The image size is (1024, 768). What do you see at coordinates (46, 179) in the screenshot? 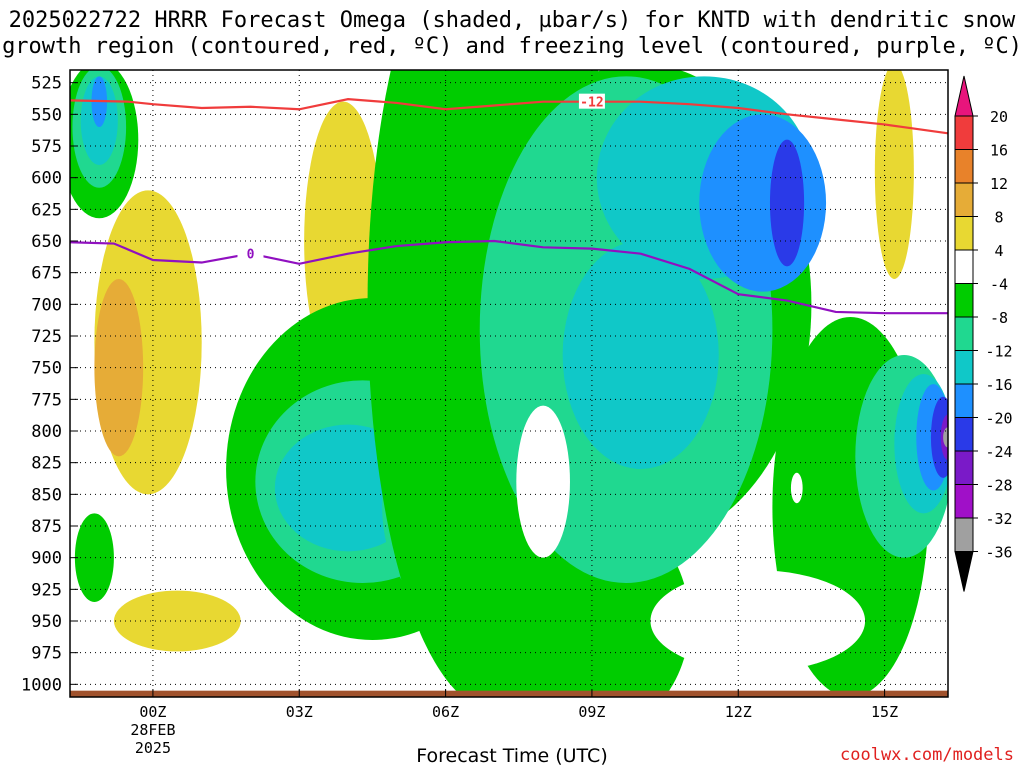
I see `y-tick-label: 600` at bounding box center [46, 179].